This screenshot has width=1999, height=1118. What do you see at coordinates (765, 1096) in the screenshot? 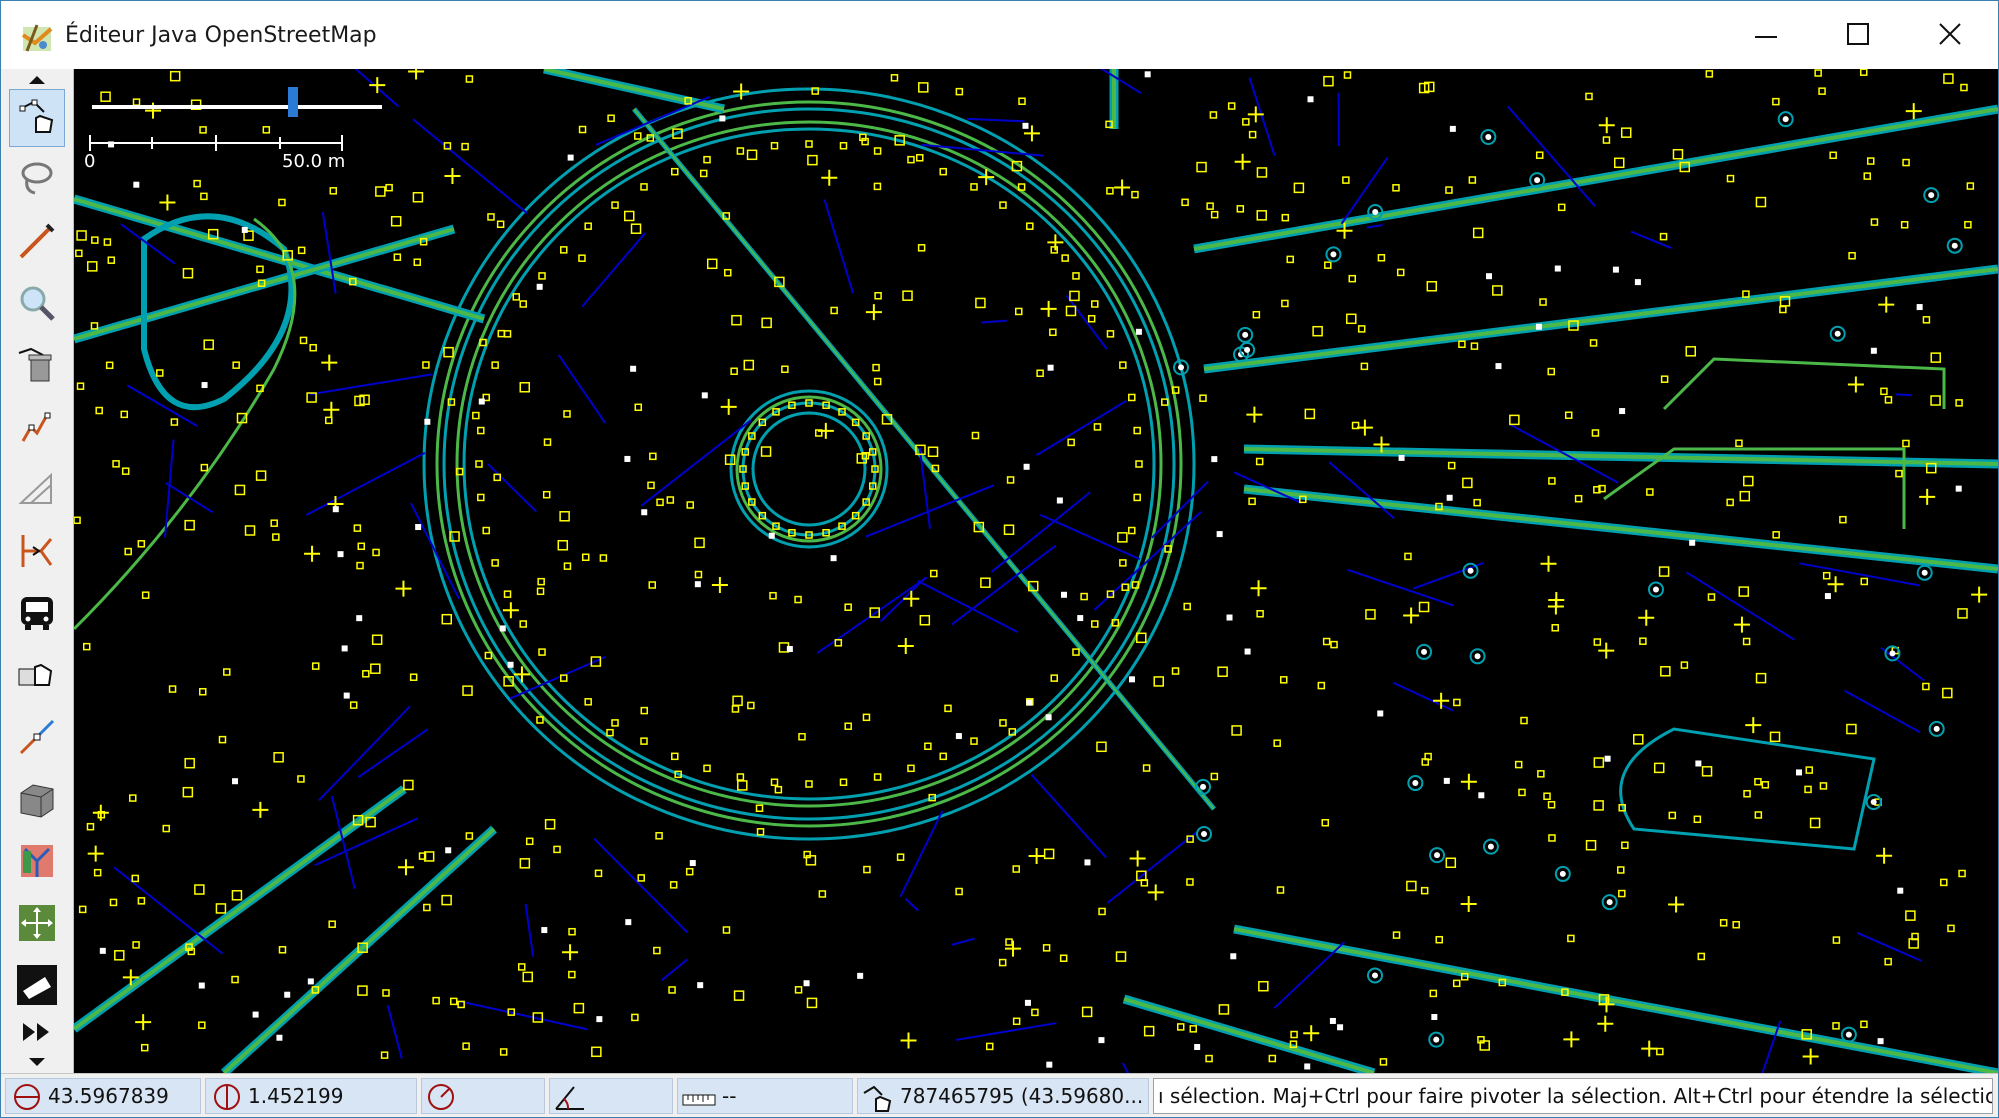
I see `distance-field: --` at bounding box center [765, 1096].